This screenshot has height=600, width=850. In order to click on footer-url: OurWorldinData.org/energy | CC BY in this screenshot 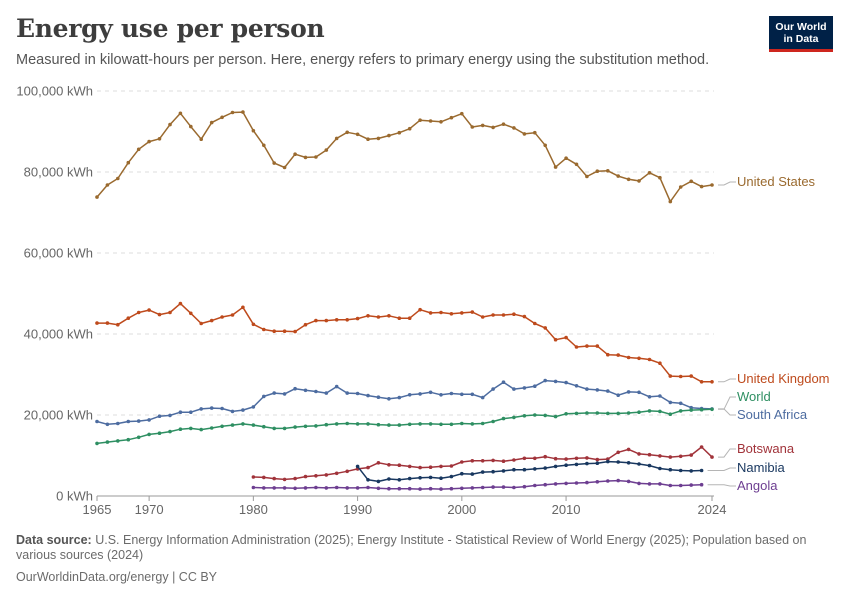, I will do `click(117, 577)`.